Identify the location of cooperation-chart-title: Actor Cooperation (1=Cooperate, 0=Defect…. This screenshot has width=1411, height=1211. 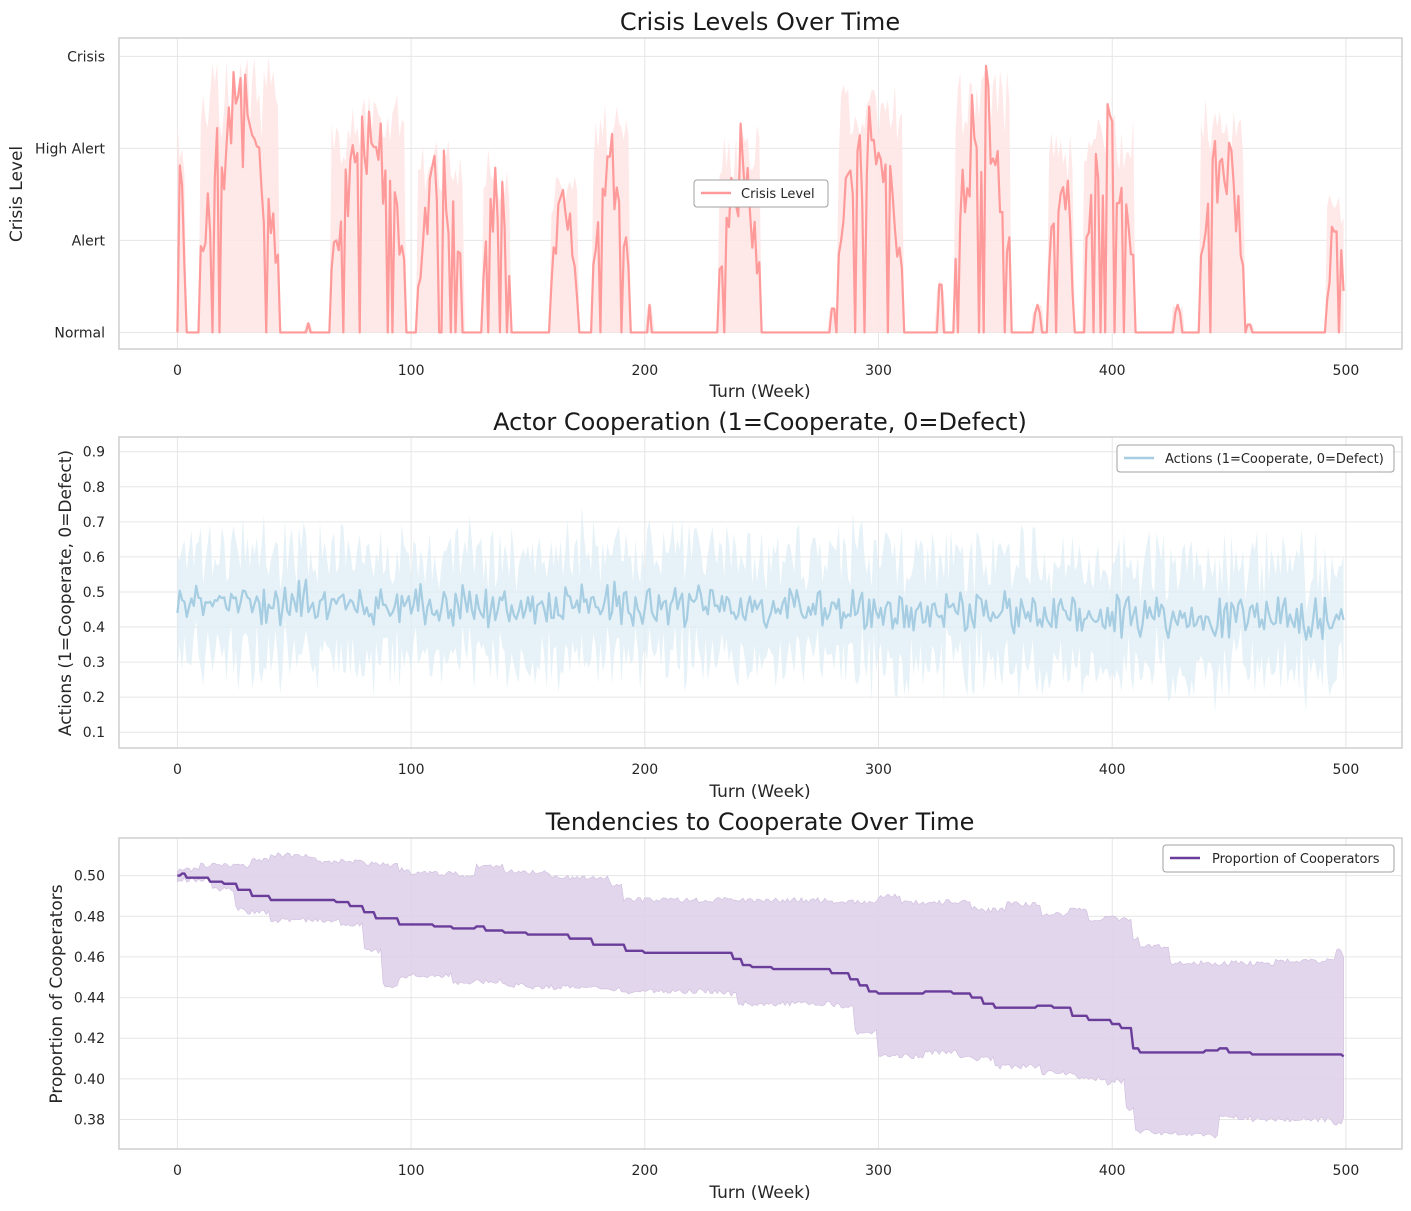
(760, 422).